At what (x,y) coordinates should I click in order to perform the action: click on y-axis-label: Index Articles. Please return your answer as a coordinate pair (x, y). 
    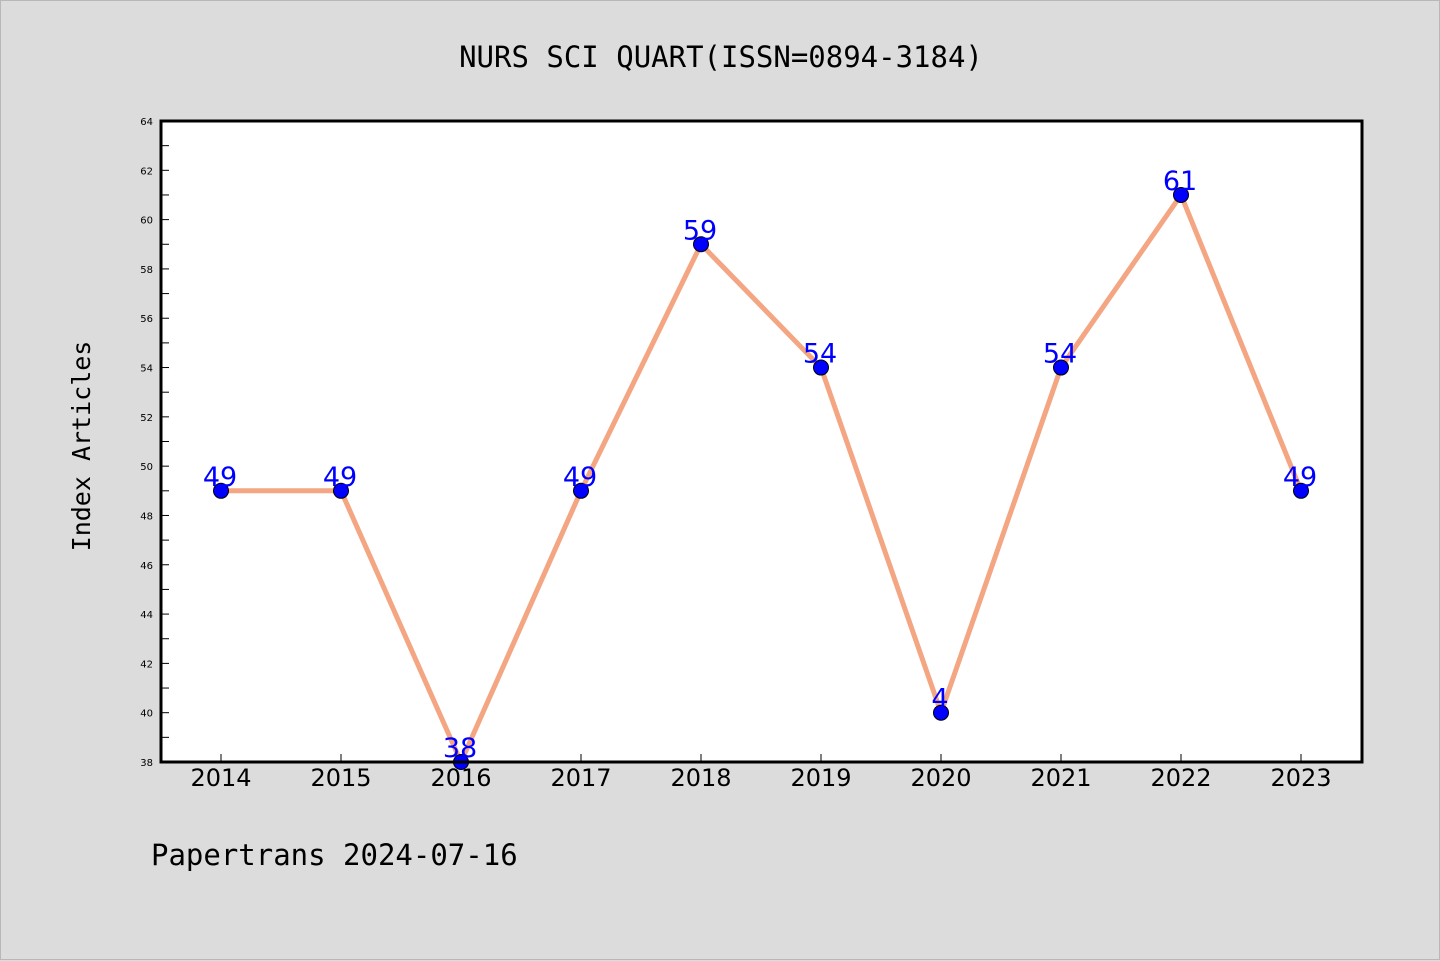
    Looking at the image, I should click on (81, 446).